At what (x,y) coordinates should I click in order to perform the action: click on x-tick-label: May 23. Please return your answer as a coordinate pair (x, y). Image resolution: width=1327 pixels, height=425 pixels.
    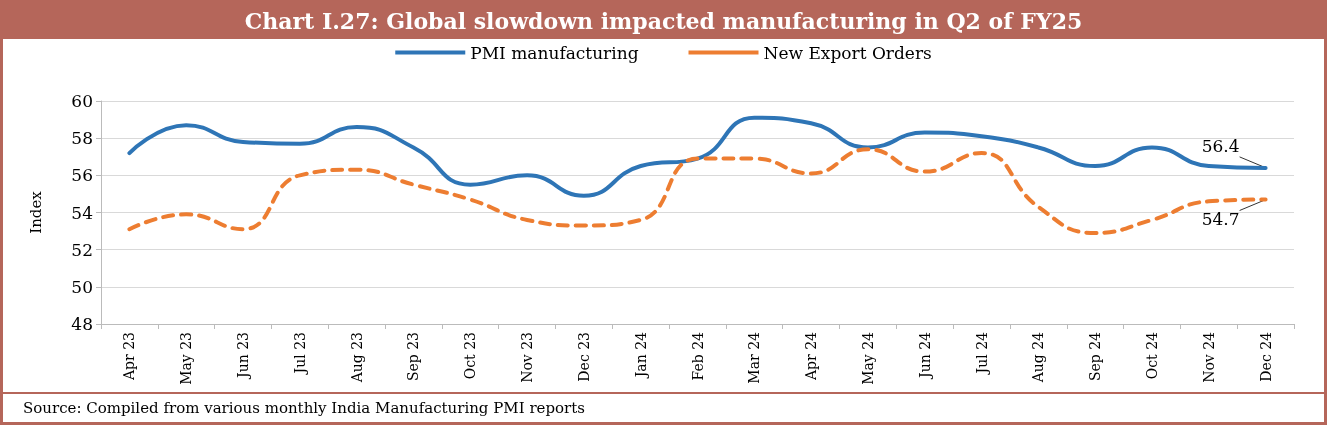
    Looking at the image, I should click on (186, 358).